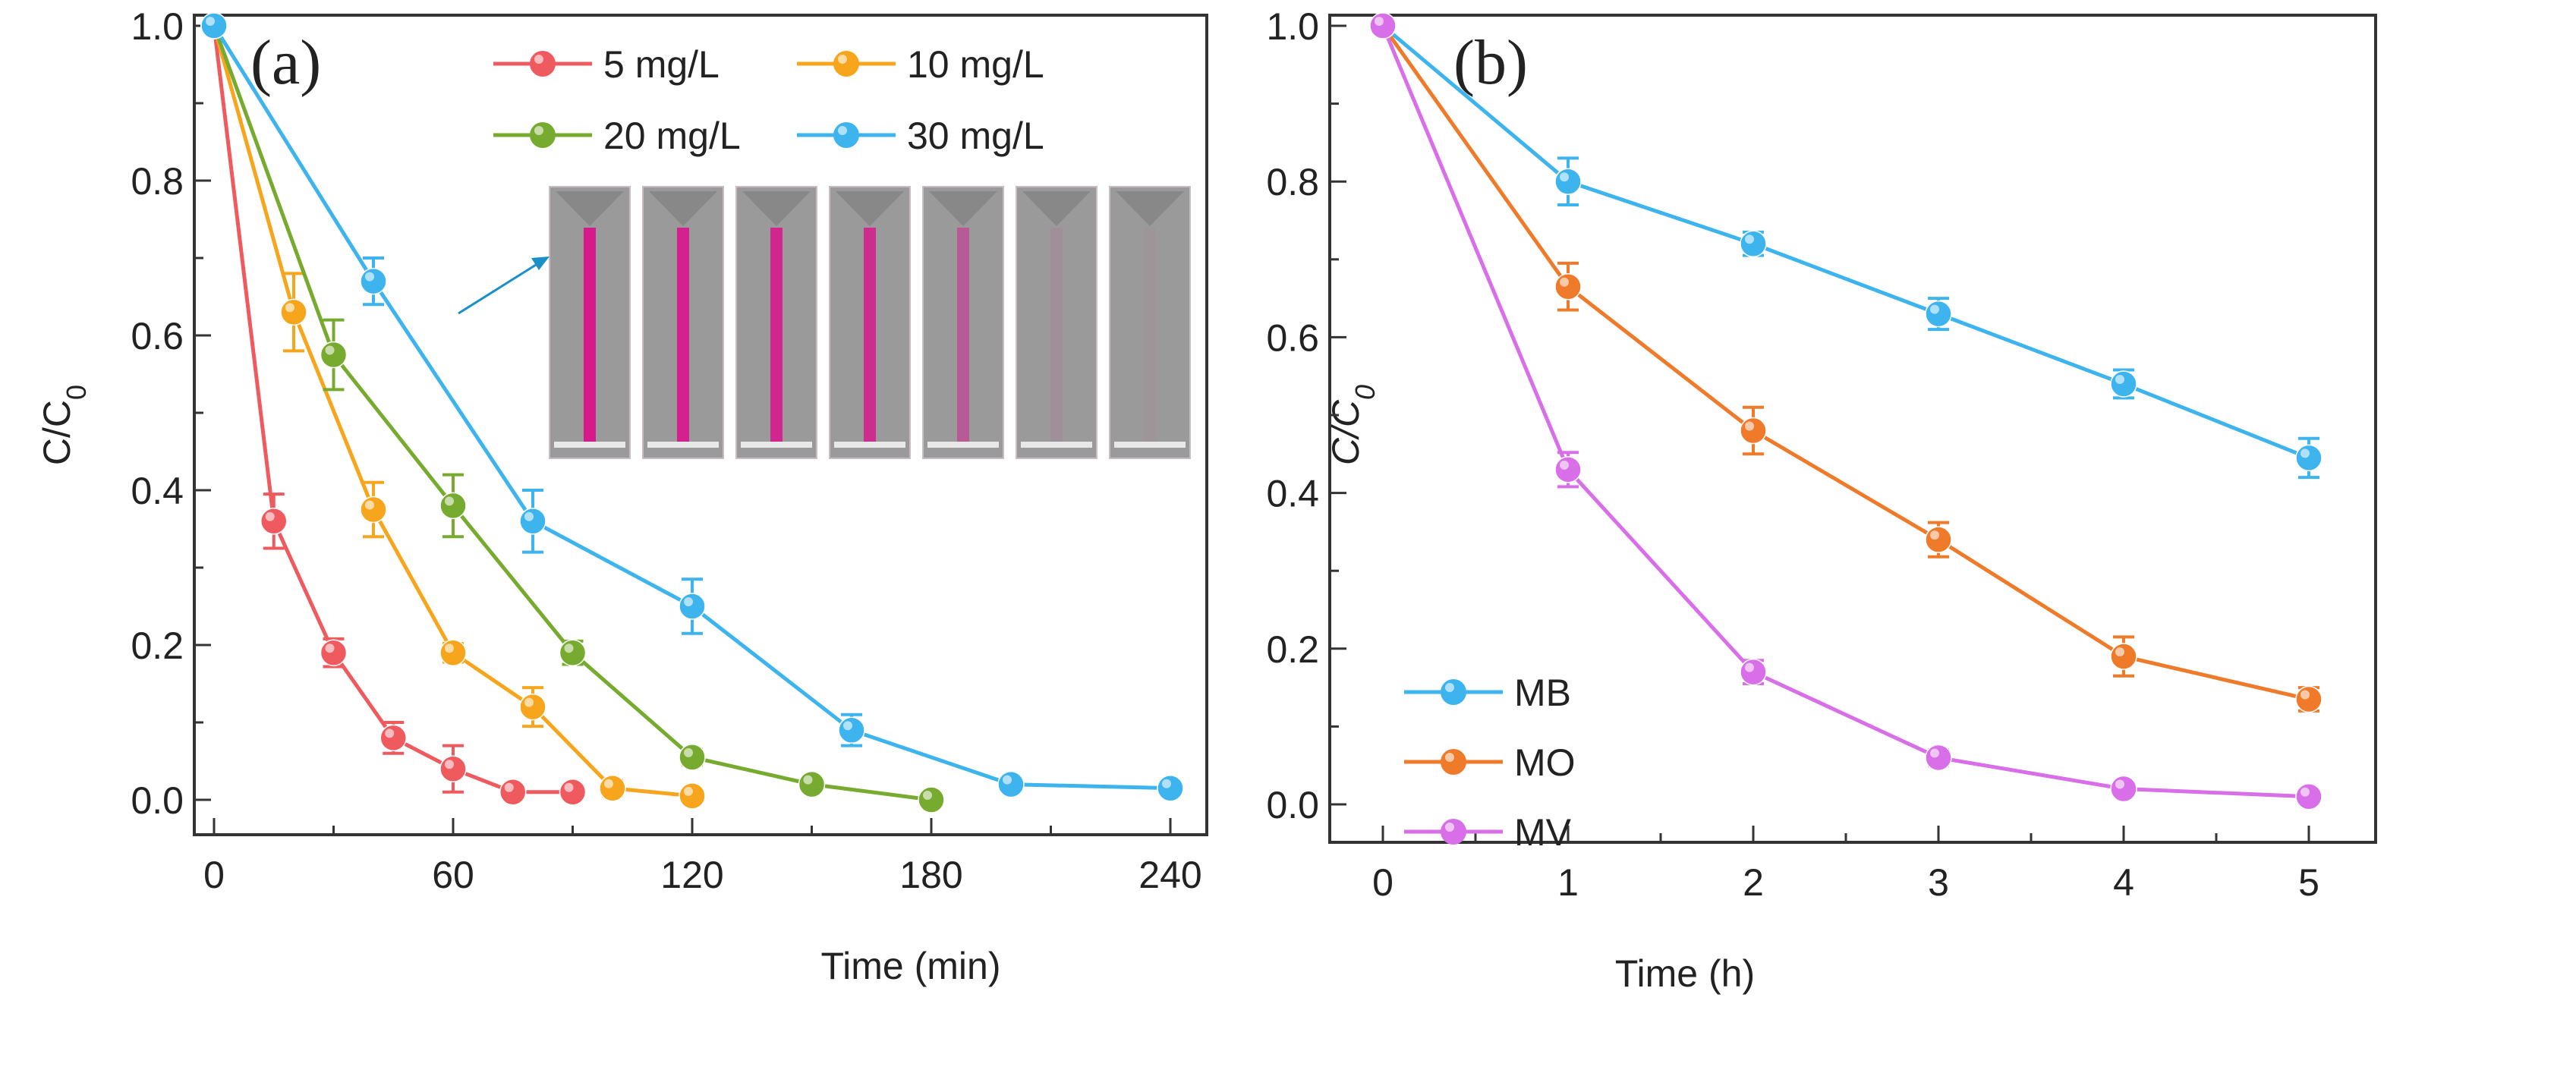 The image size is (2576, 1073). Describe the element at coordinates (1487, 693) in the screenshot. I see `legend-item: MB` at that location.